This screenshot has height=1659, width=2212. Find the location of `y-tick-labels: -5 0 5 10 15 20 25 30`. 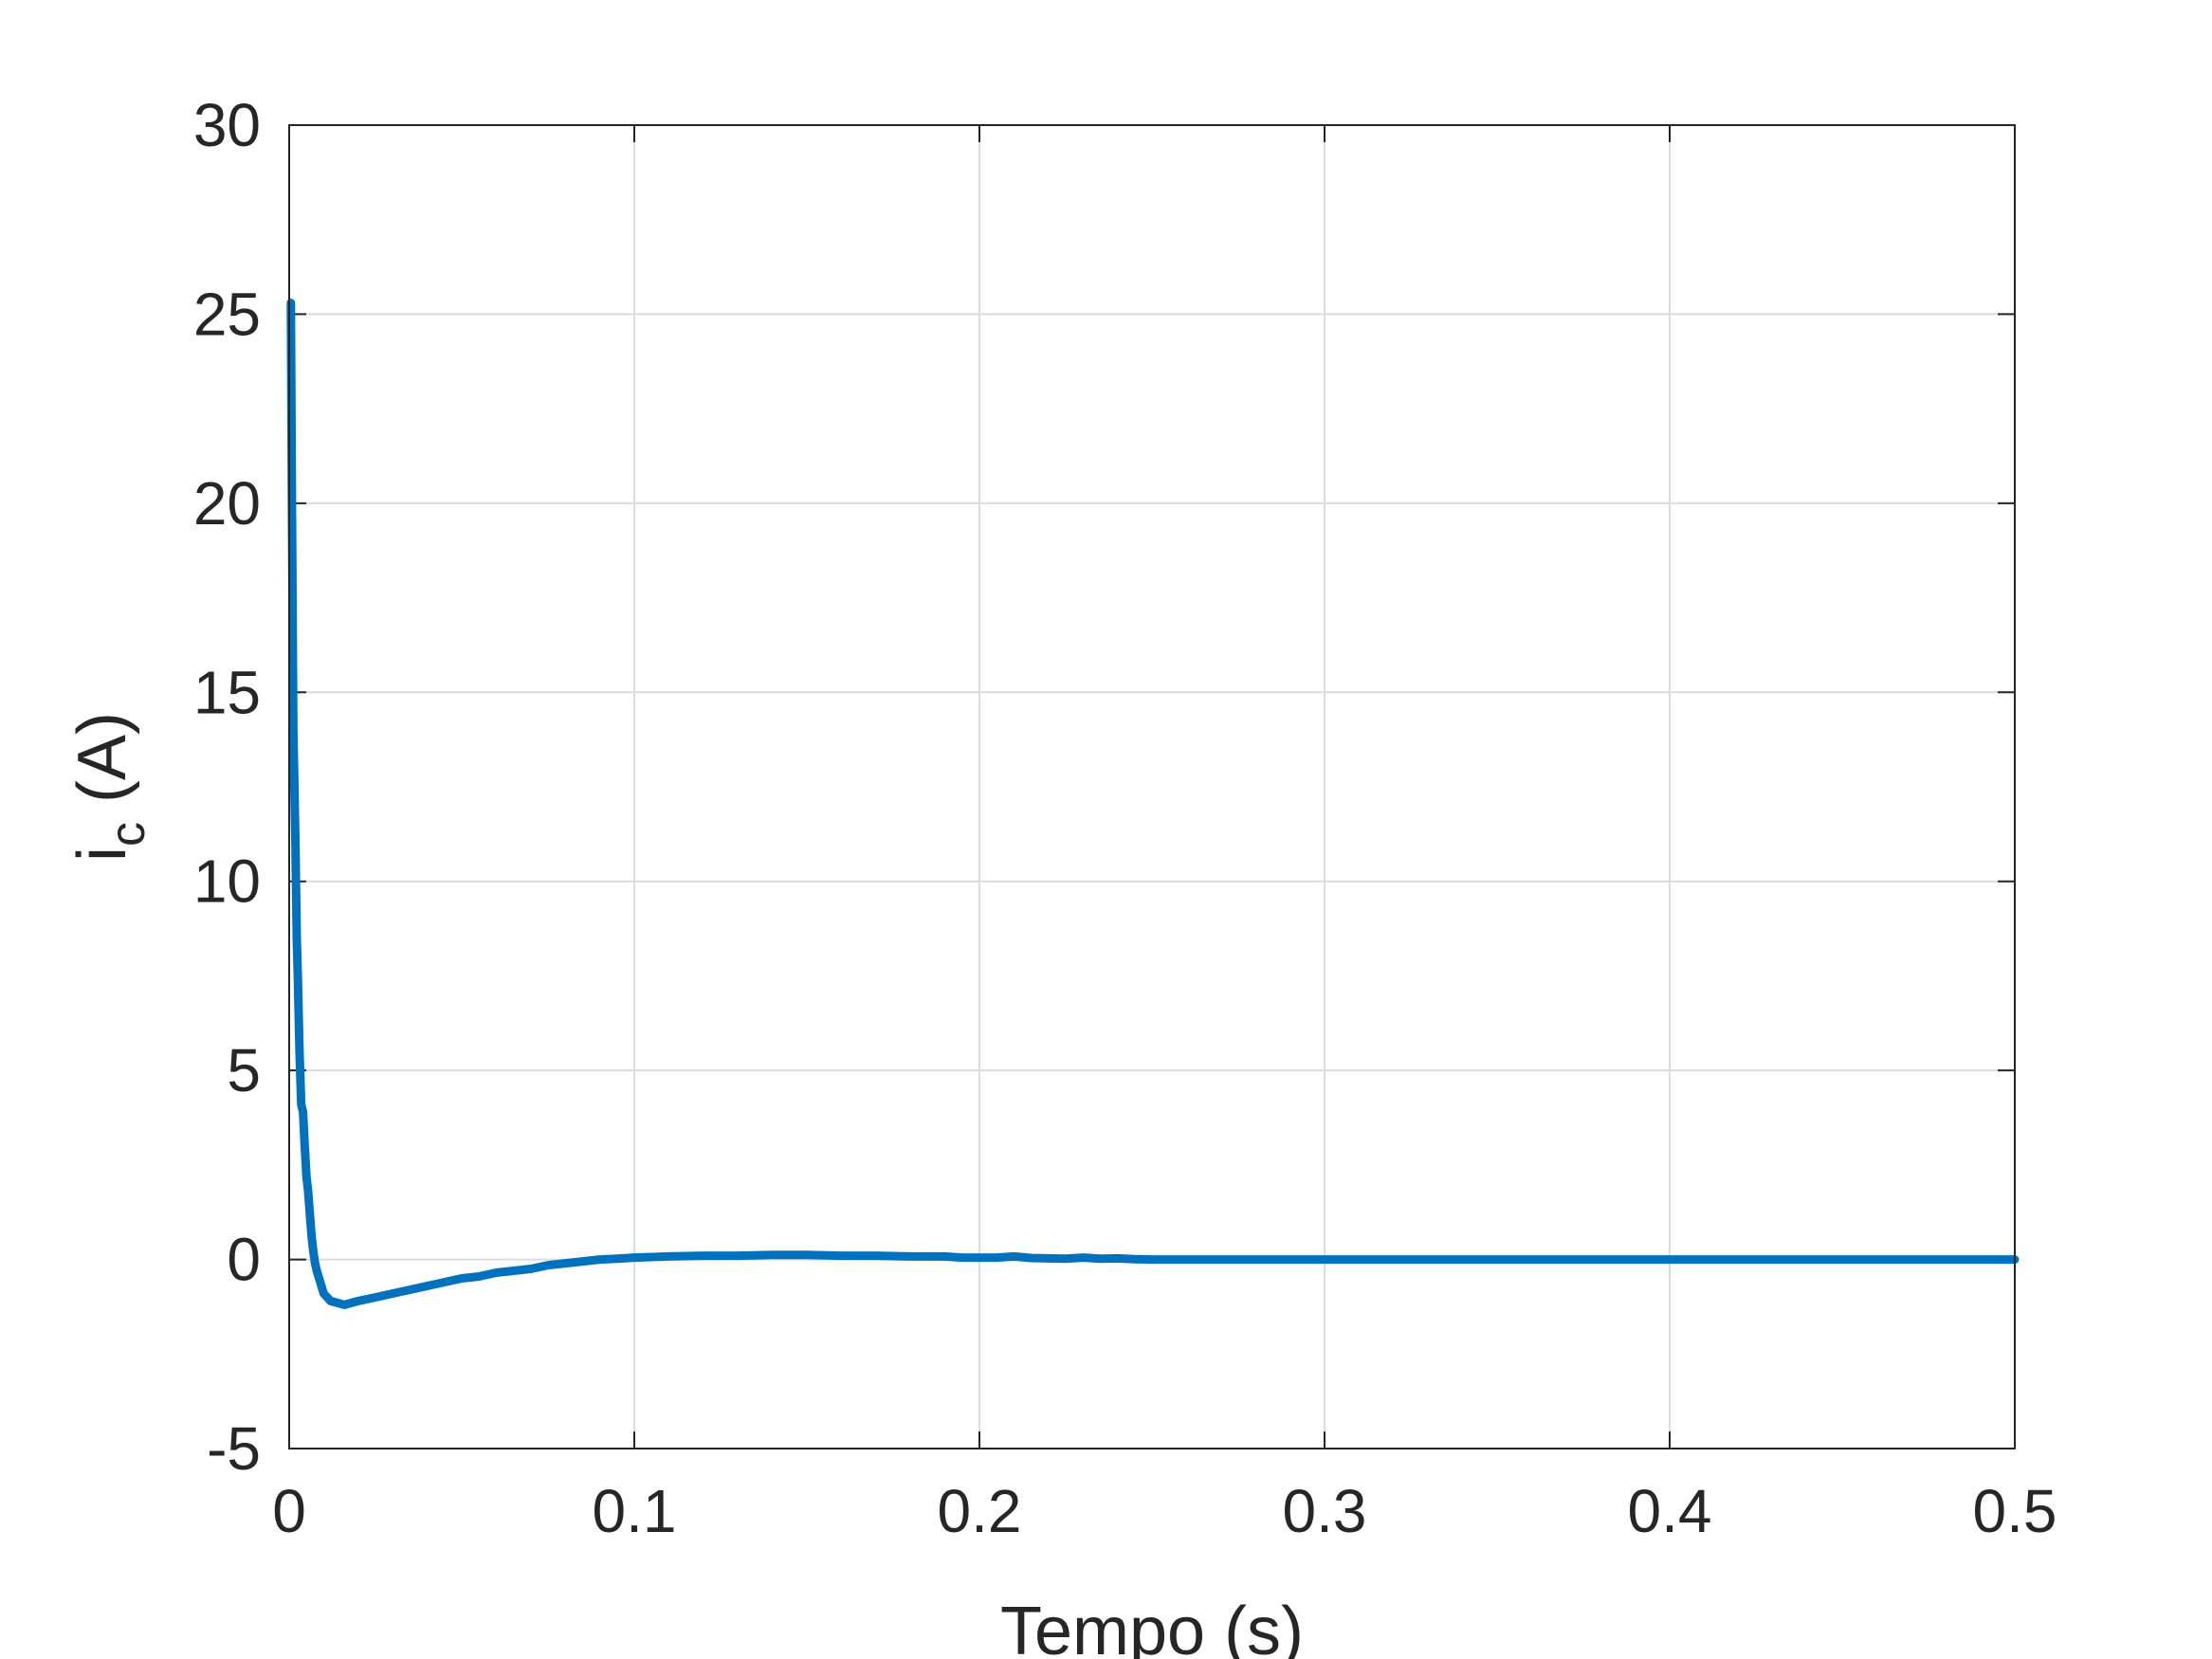

y-tick-labels: -5 0 5 10 15 20 25 30 is located at coordinates (227, 787).